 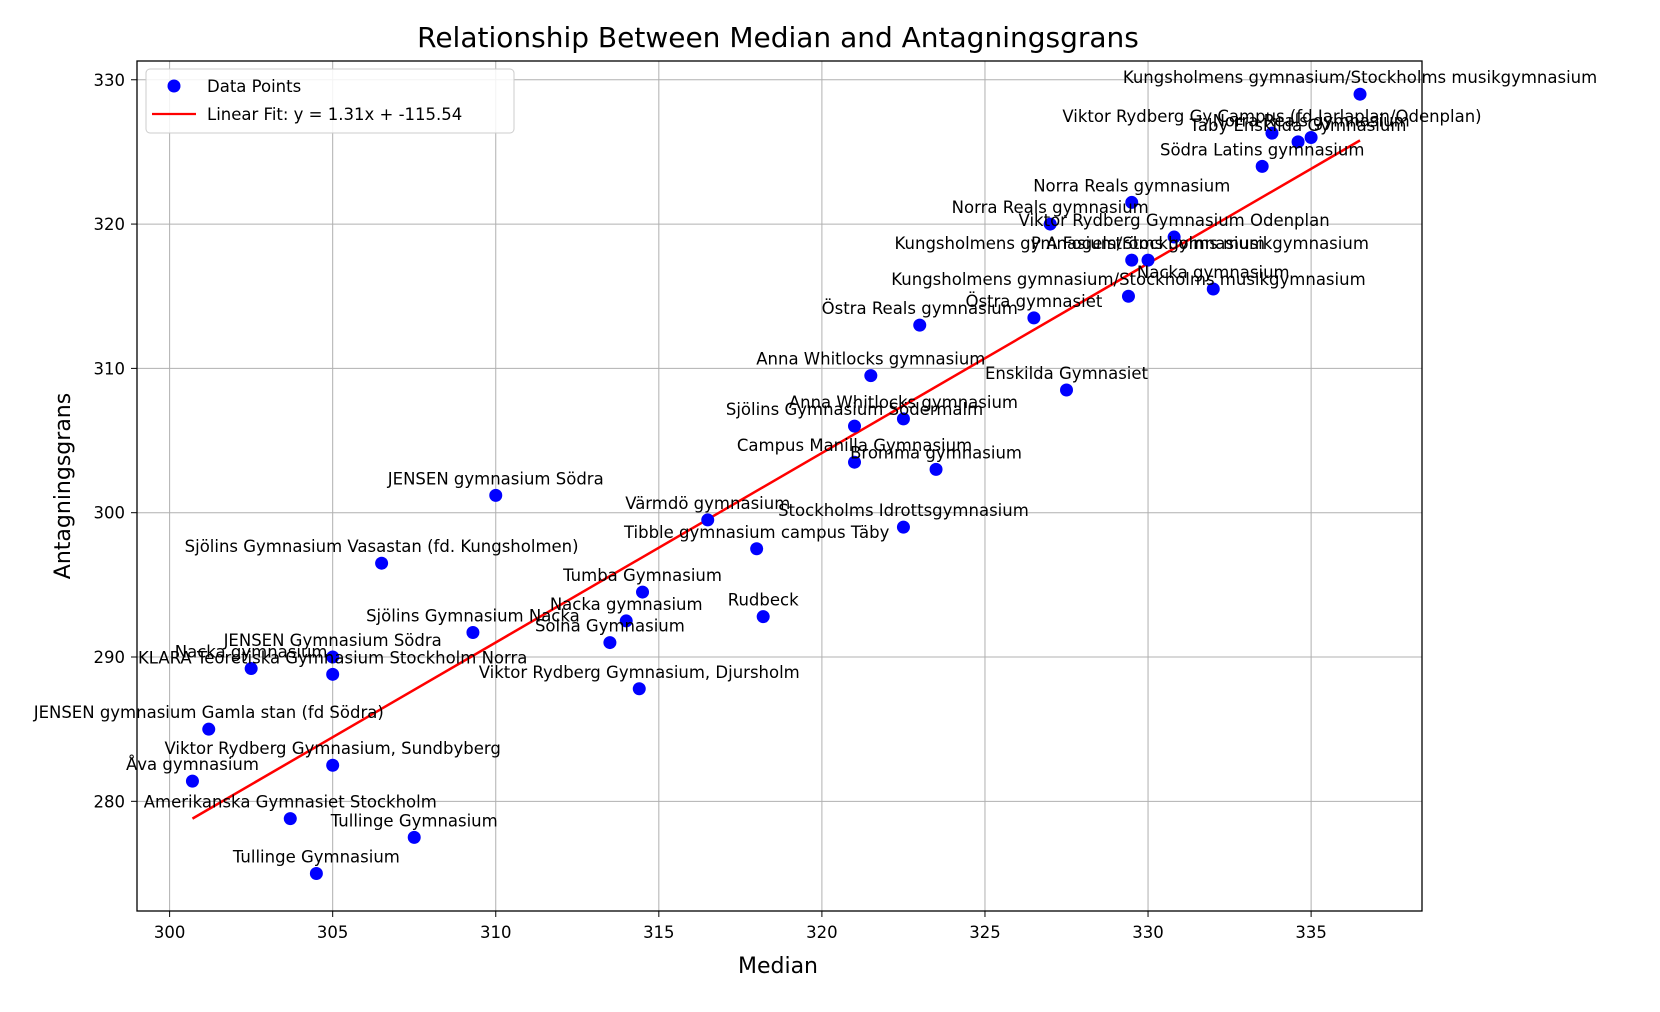 What do you see at coordinates (110, 513) in the screenshot?
I see `y-tick-label: 300` at bounding box center [110, 513].